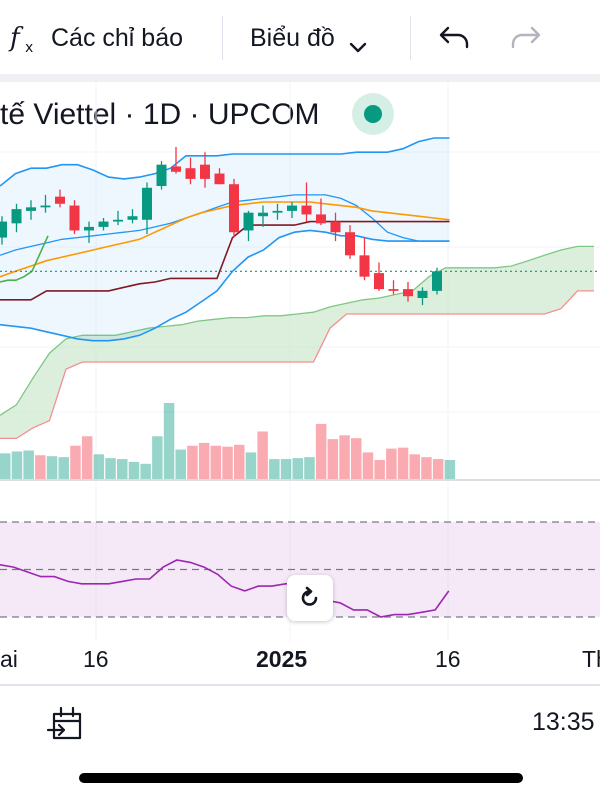  What do you see at coordinates (310, 598) in the screenshot?
I see `reset-chart-button` at bounding box center [310, 598].